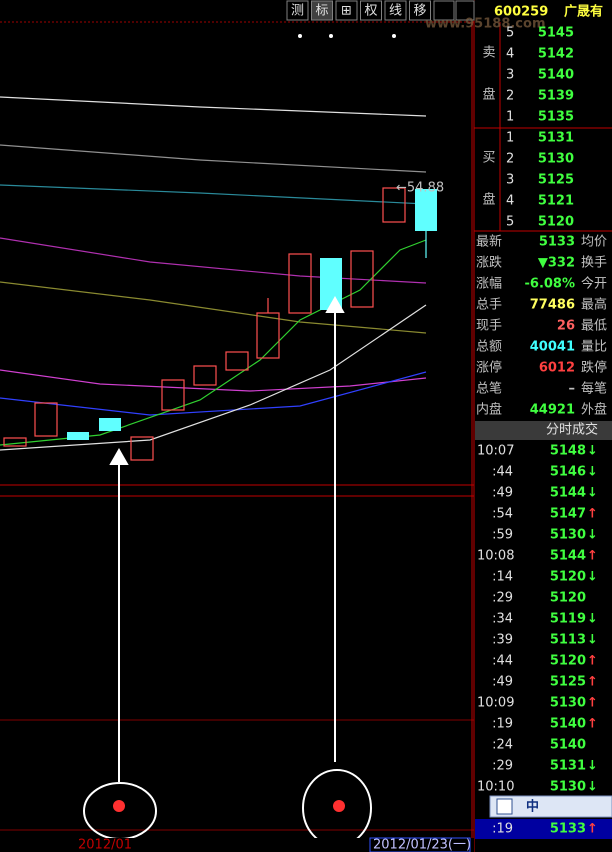 The image size is (612, 852). What do you see at coordinates (489, 389) in the screenshot?
I see `quote-label: 总笔` at bounding box center [489, 389].